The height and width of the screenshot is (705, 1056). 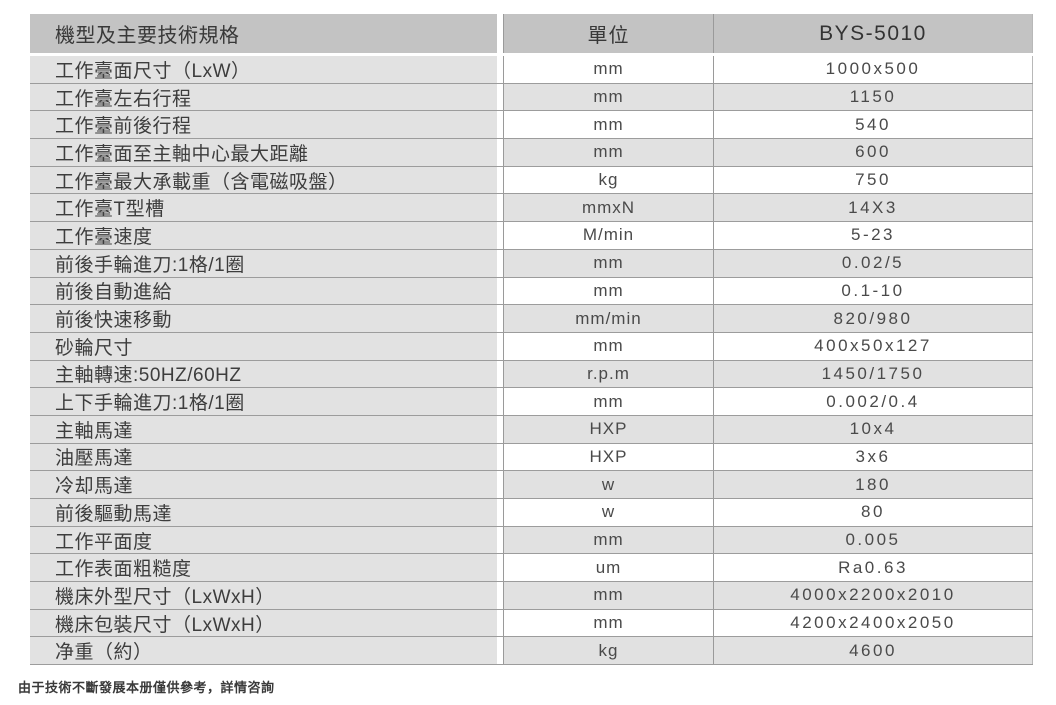 I want to click on spec-row: 前後快速移動 mm/min 820/980, so click(x=531, y=319).